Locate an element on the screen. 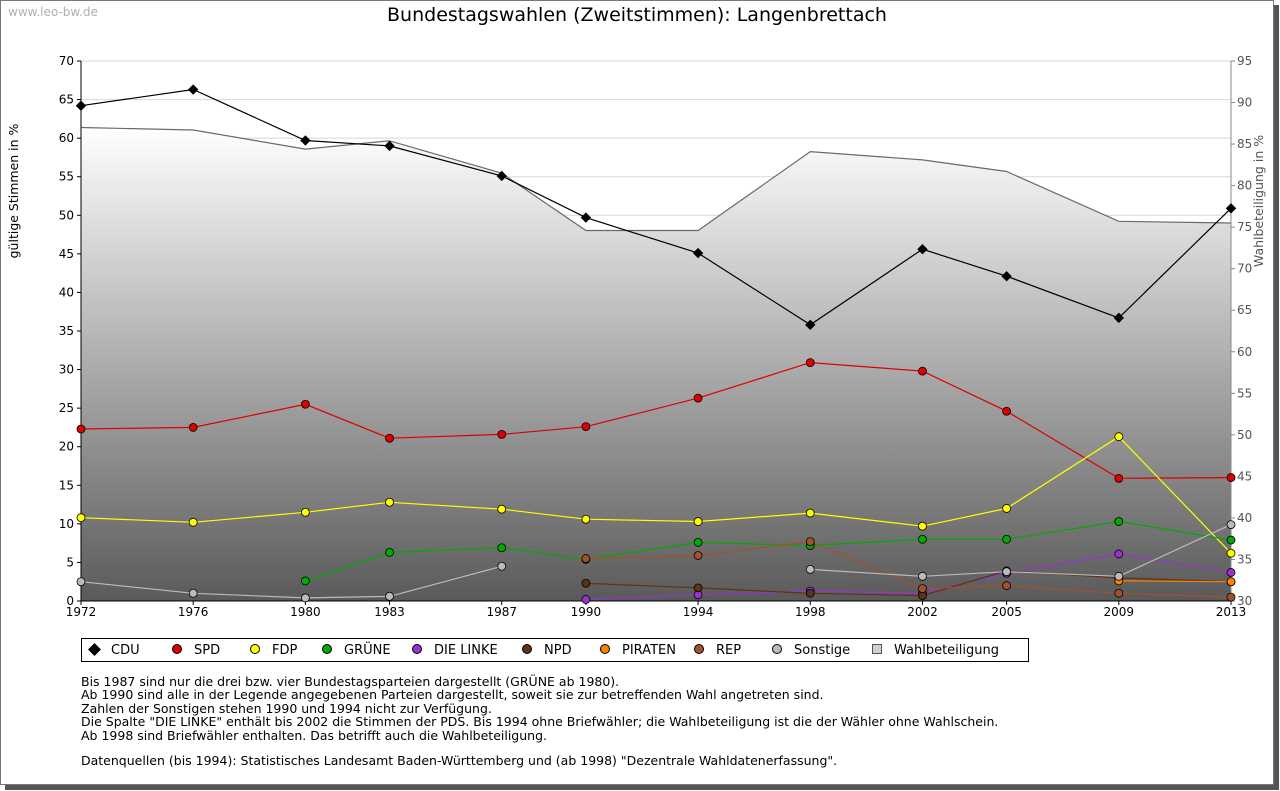 The width and height of the screenshot is (1280, 791). legend-label: DIE LINKE is located at coordinates (466, 650).